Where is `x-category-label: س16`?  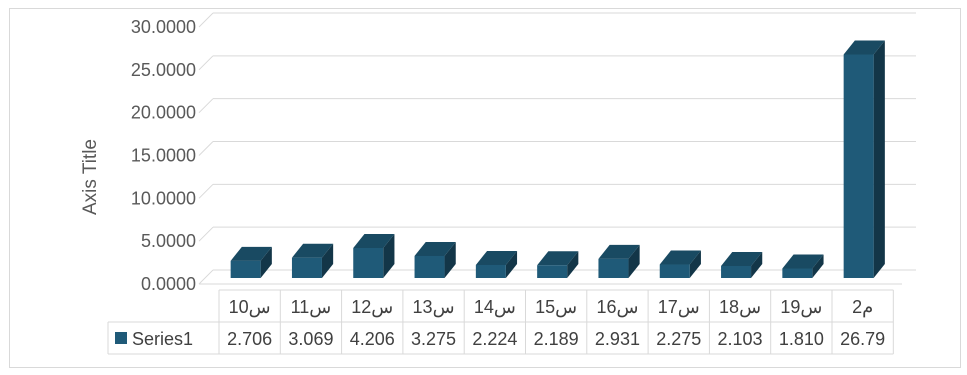 x-category-label: س16 is located at coordinates (617, 307).